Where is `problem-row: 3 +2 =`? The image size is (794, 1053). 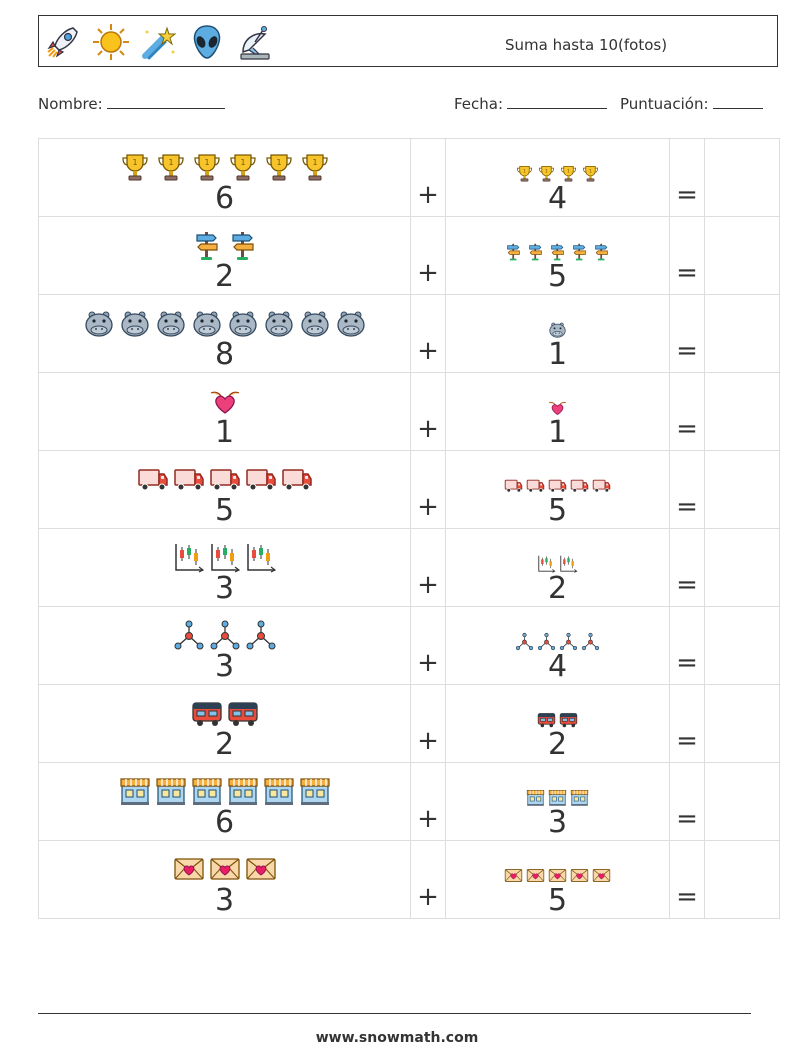 problem-row: 3 +2 = is located at coordinates (409, 567).